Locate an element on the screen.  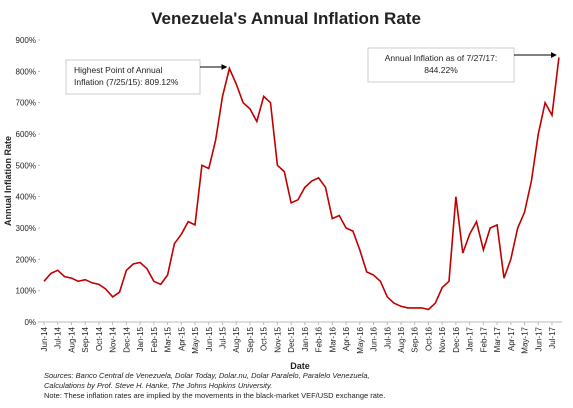
x-tick-label: Aug-16 is located at coordinates (401, 339).